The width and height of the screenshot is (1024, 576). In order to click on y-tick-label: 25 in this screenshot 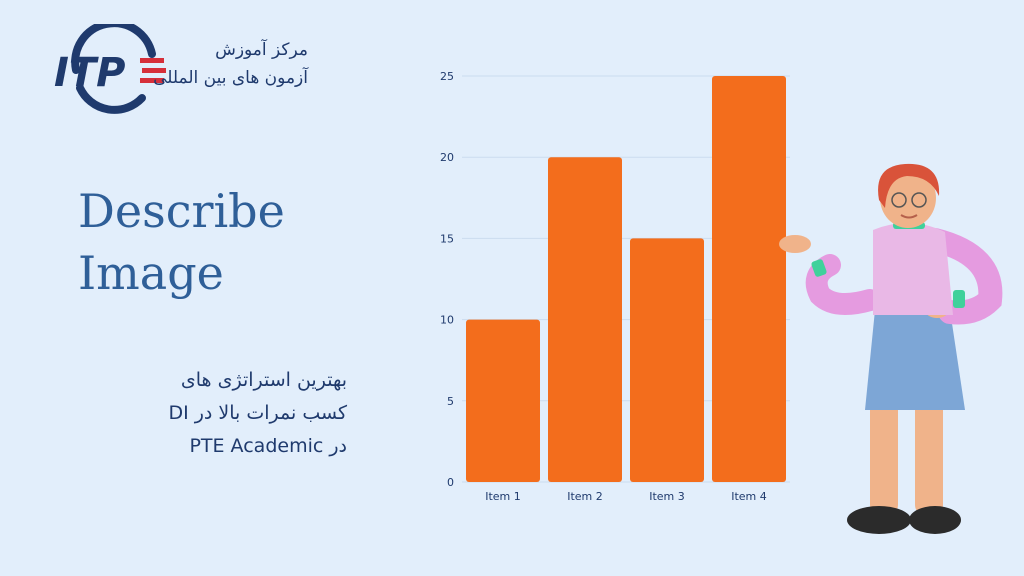, I will do `click(447, 76)`.